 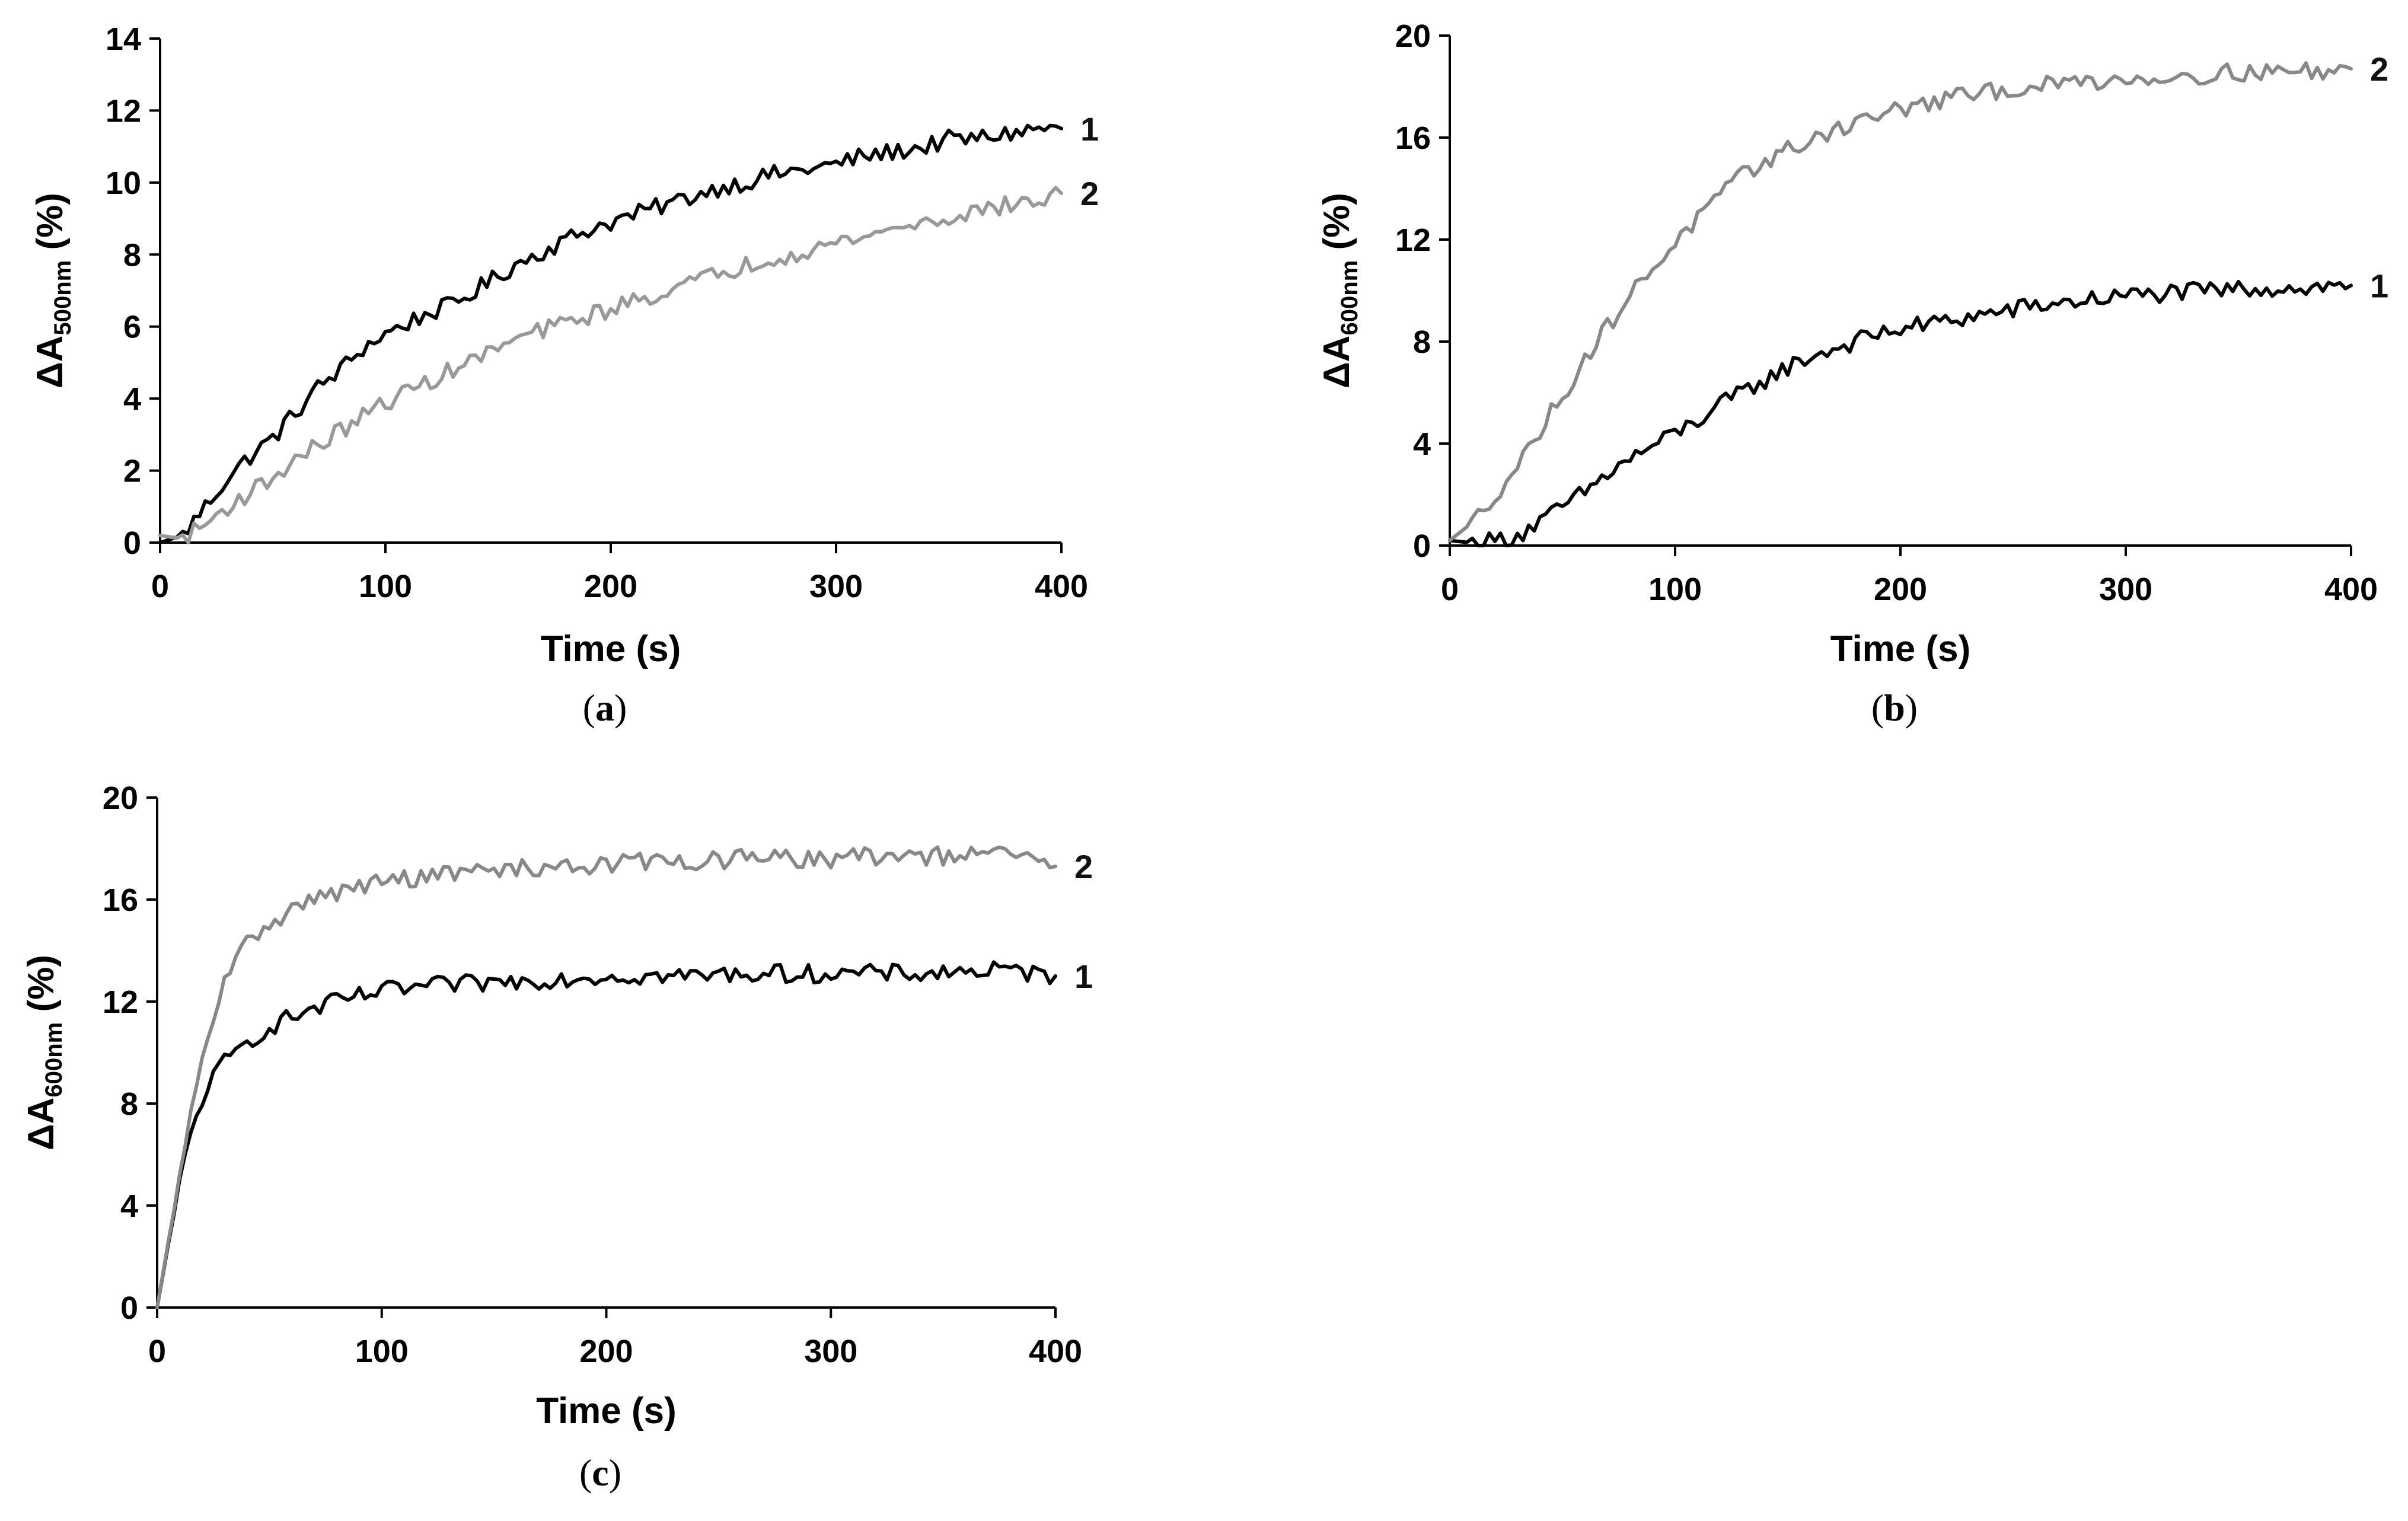 I want to click on y-tick-label: 2, so click(x=132, y=471).